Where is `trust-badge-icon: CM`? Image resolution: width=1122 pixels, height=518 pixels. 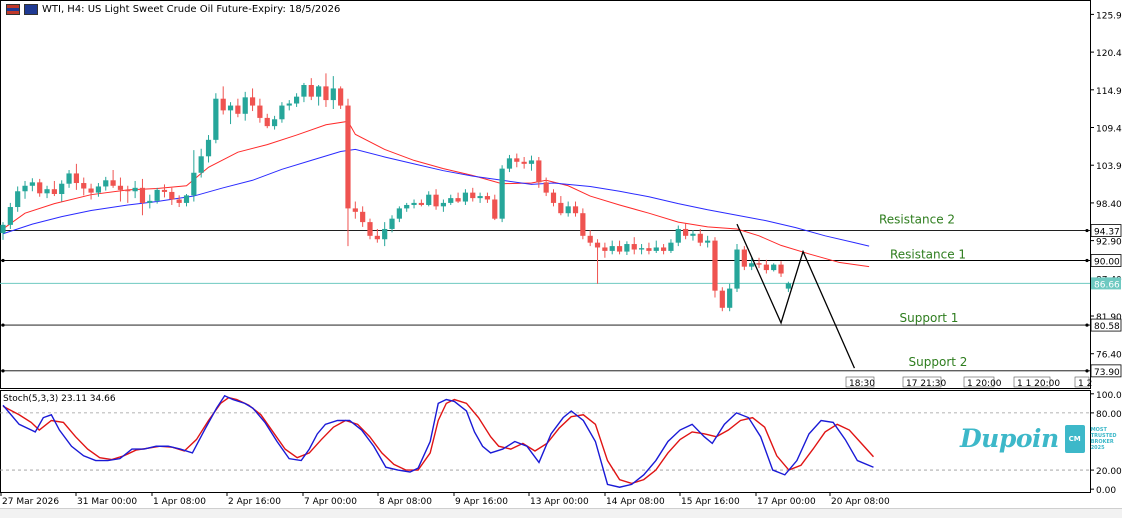 trust-badge-icon: CM is located at coordinates (1074, 438).